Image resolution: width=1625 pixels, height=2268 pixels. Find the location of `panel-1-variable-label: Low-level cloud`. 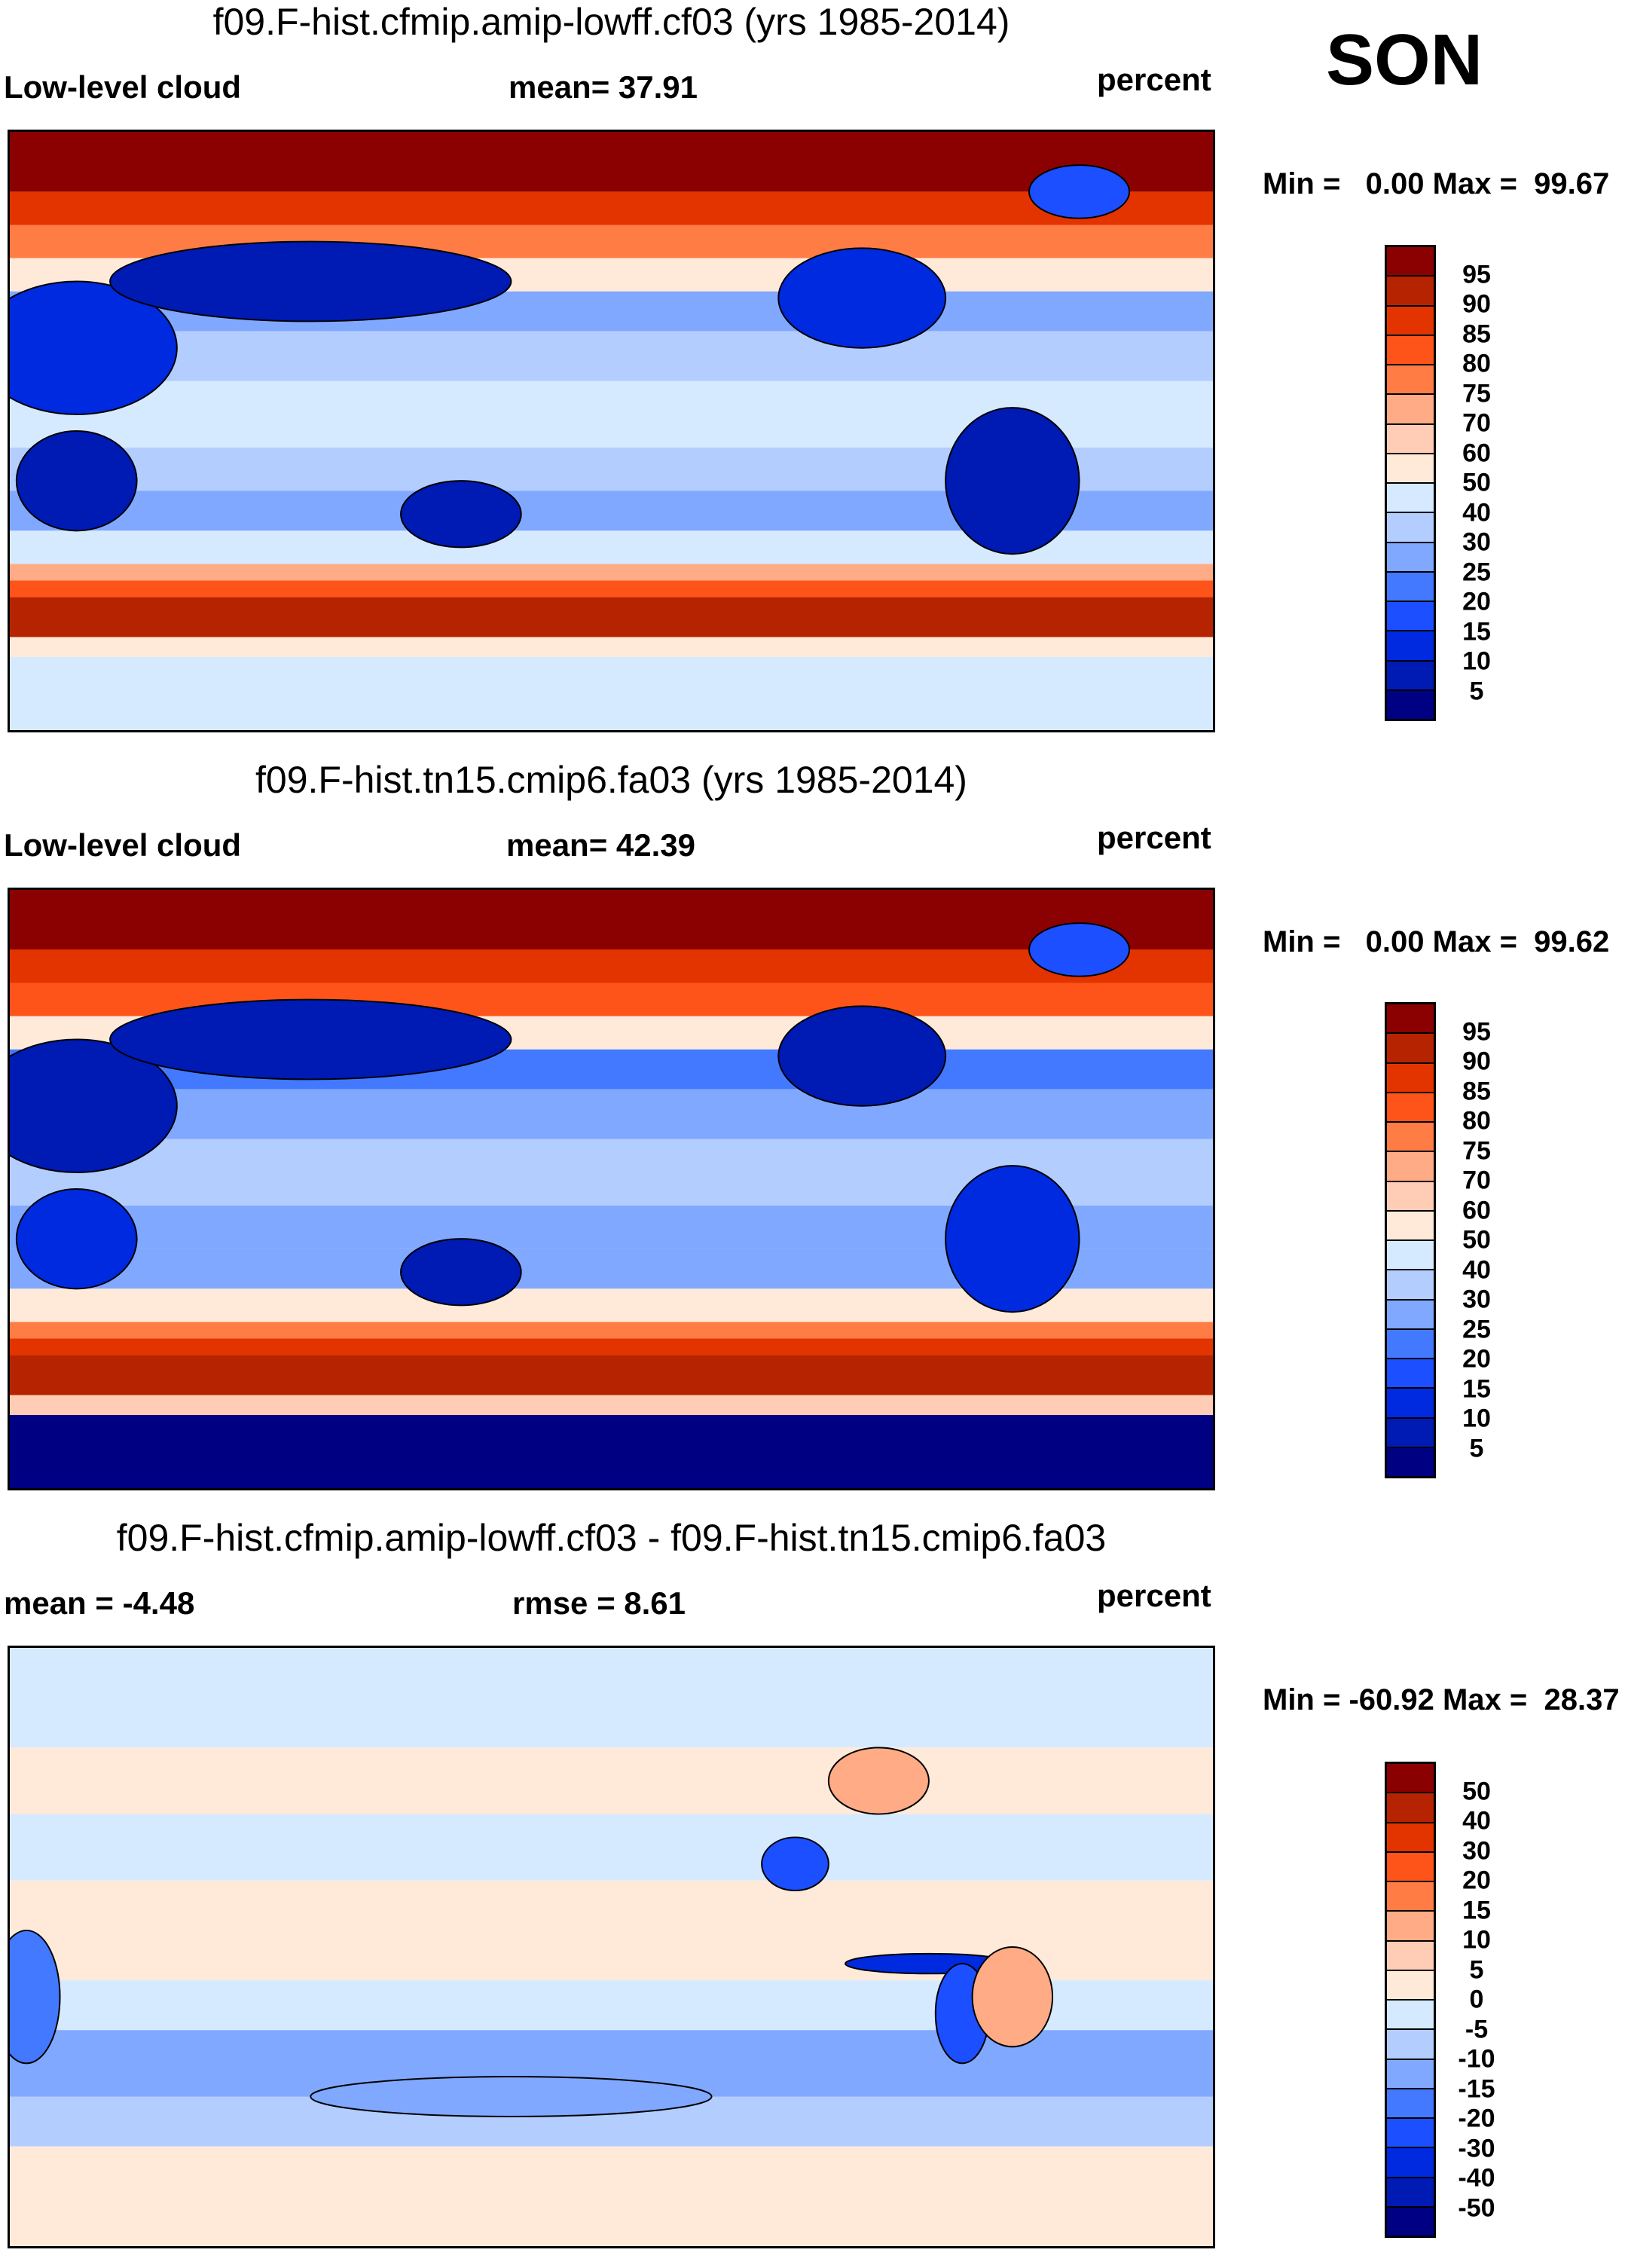

panel-1-variable-label: Low-level cloud is located at coordinates (123, 87).